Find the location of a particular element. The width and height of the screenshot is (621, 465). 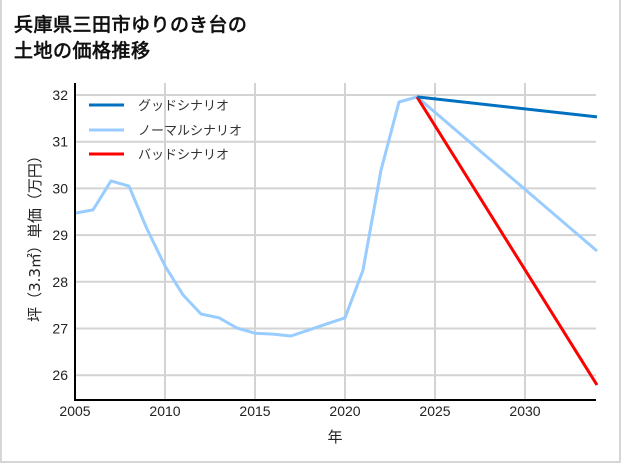

chart-title: 兵庫県三田市ゆりのき台の 土地の価格推移 is located at coordinates (130, 38).